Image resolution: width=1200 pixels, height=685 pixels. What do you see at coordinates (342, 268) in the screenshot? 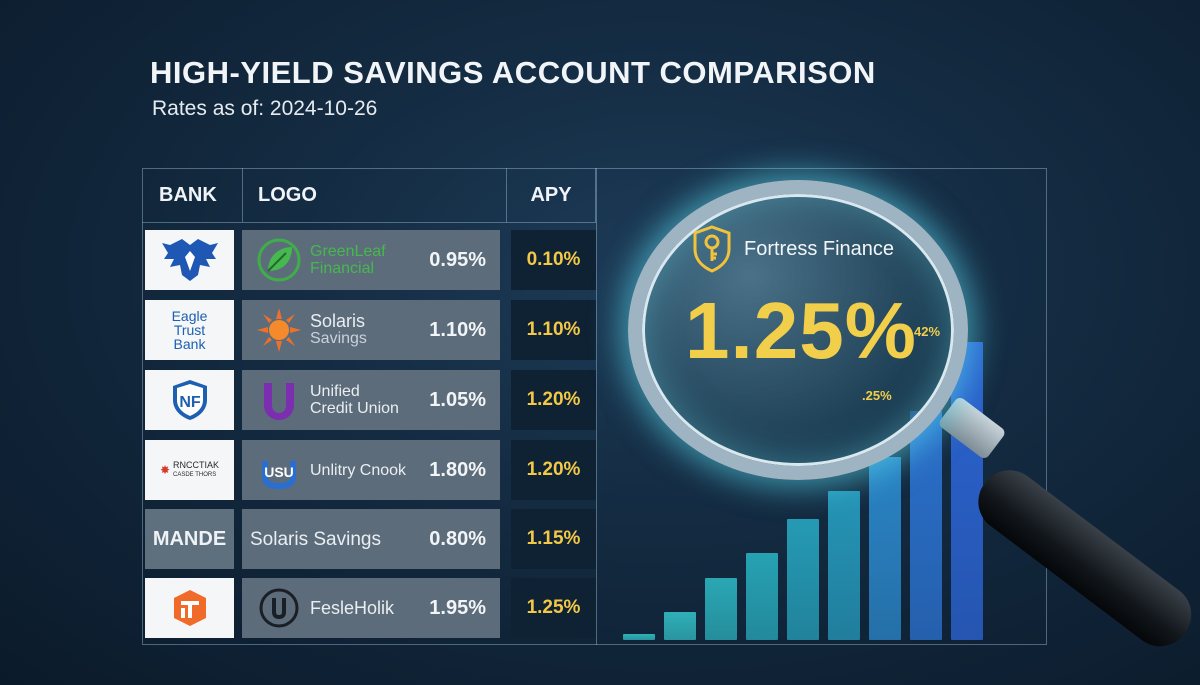
I see `bank-name-line2: Financial` at bounding box center [342, 268].